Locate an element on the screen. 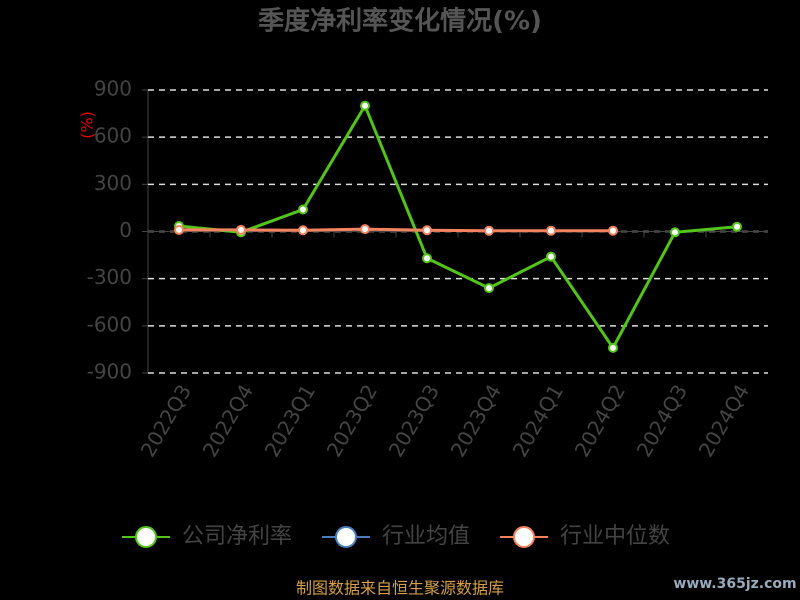  x-tick-label: 2023Q3 is located at coordinates (414, 420).